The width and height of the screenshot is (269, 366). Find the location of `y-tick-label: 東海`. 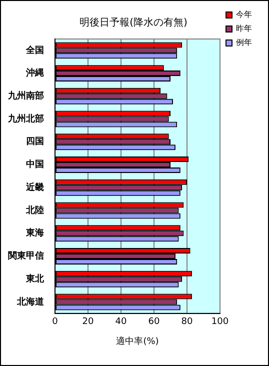

y-tick-label: 東海 is located at coordinates (34, 233).